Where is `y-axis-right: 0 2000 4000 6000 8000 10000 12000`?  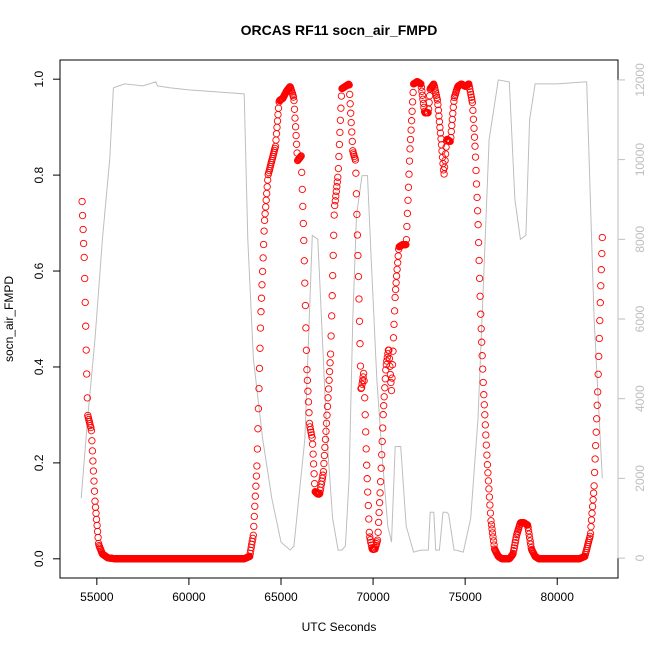
y-axis-right: 0 2000 4000 6000 8000 10000 12000 is located at coordinates (632, 312).